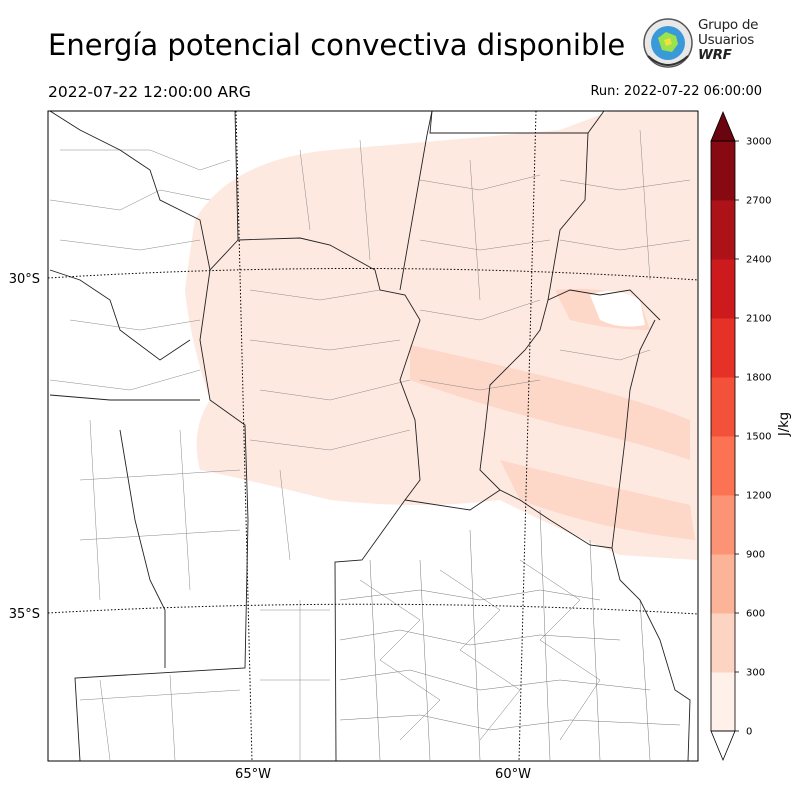  What do you see at coordinates (676, 91) in the screenshot?
I see `run-time: Run: 2022-07-22 06:00:00` at bounding box center [676, 91].